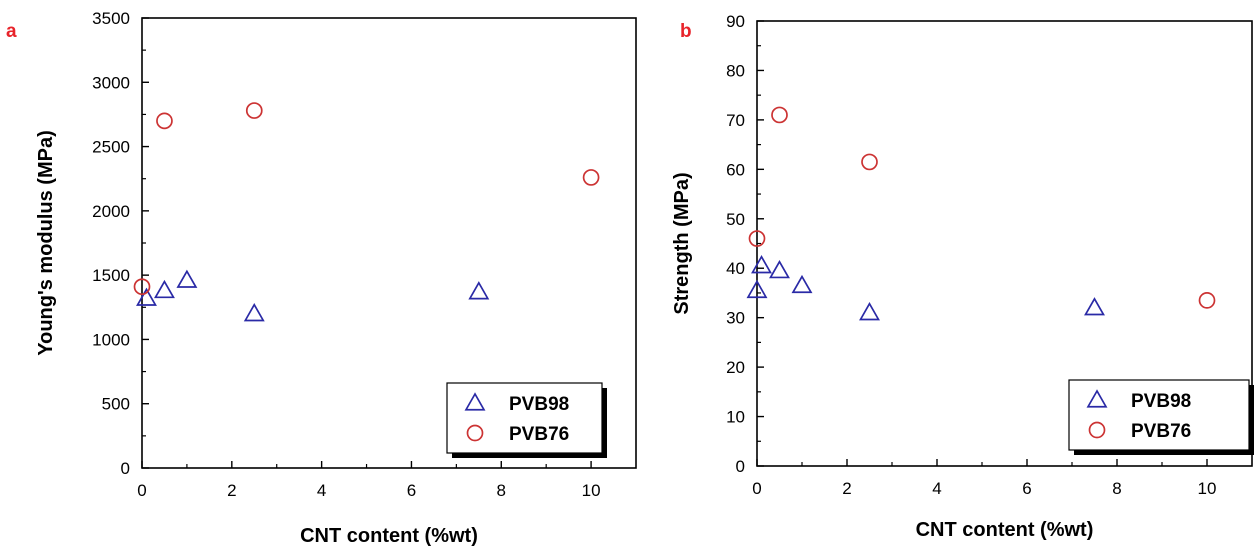 The height and width of the screenshot is (551, 1258). I want to click on y-tick-label: 1500, so click(111, 275).